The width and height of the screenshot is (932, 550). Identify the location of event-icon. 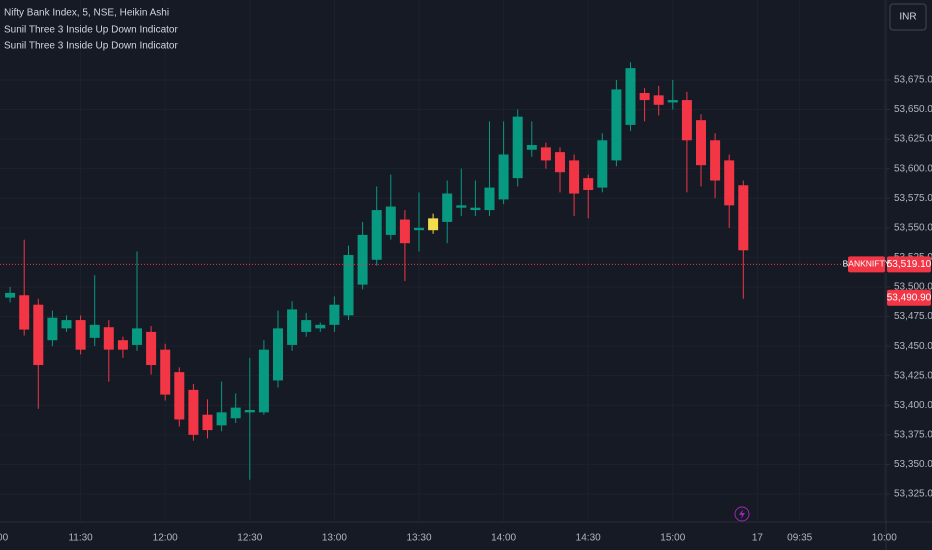
(742, 514).